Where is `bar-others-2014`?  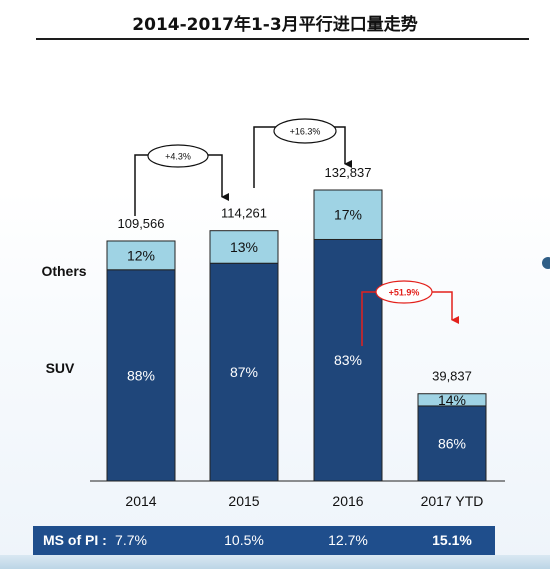 bar-others-2014 is located at coordinates (141, 255).